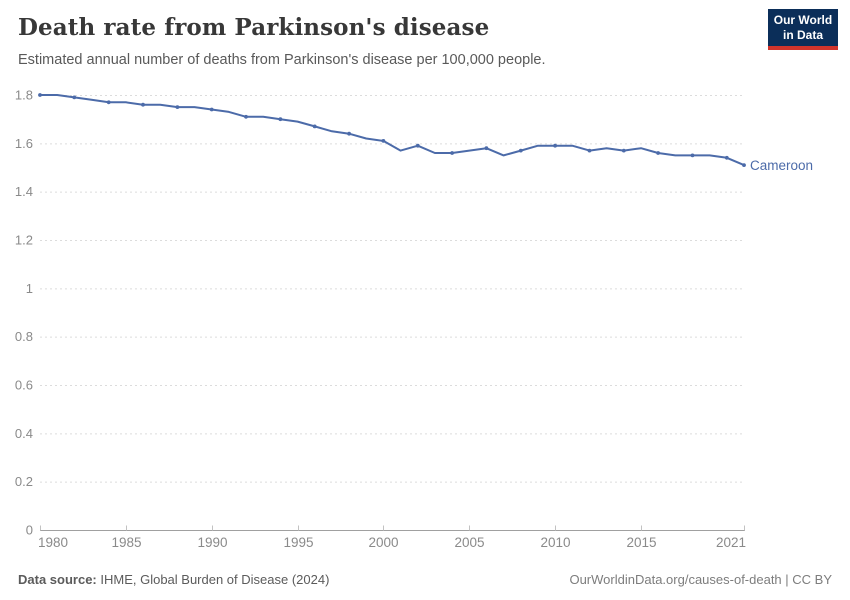 The width and height of the screenshot is (850, 600). What do you see at coordinates (392, 130) in the screenshot?
I see `data-line-cameroon` at bounding box center [392, 130].